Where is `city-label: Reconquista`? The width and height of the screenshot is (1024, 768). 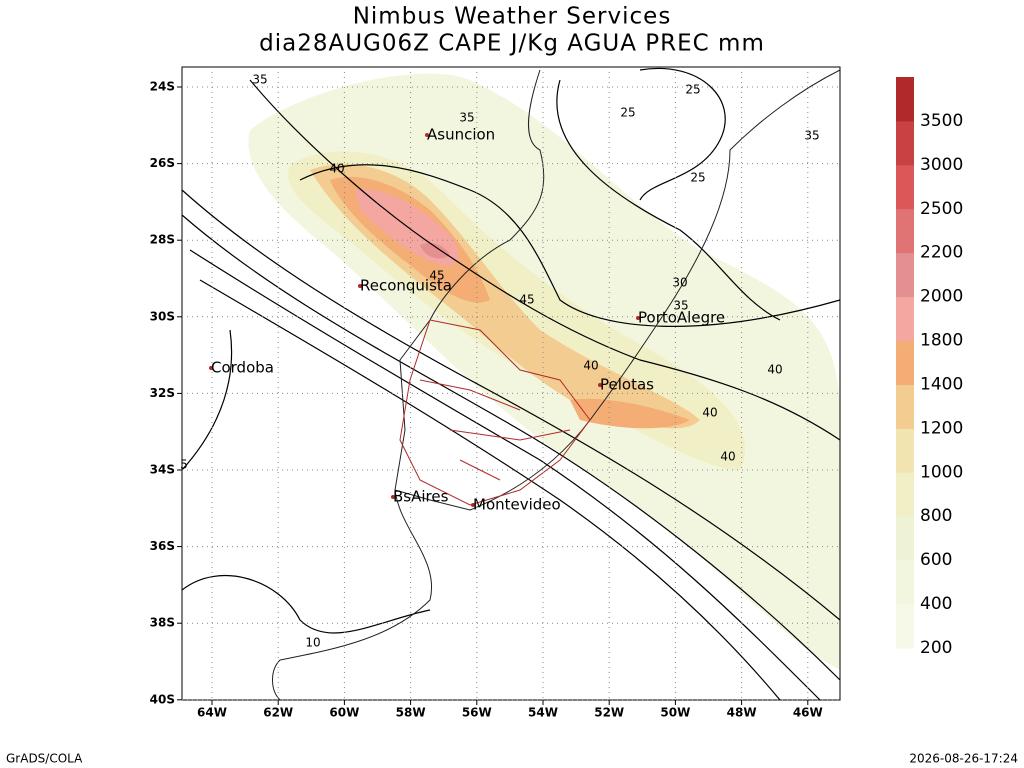 city-label: Reconquista is located at coordinates (406, 286).